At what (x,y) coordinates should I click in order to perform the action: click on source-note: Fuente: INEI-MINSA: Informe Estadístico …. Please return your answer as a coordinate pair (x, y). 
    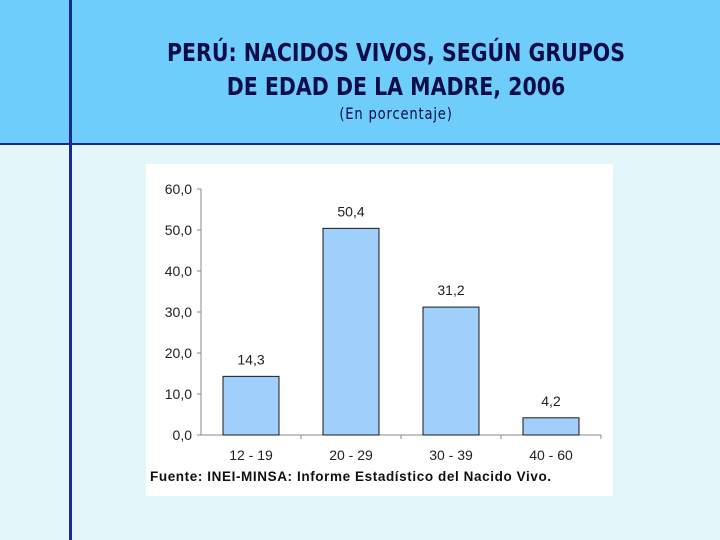
    Looking at the image, I should click on (351, 476).